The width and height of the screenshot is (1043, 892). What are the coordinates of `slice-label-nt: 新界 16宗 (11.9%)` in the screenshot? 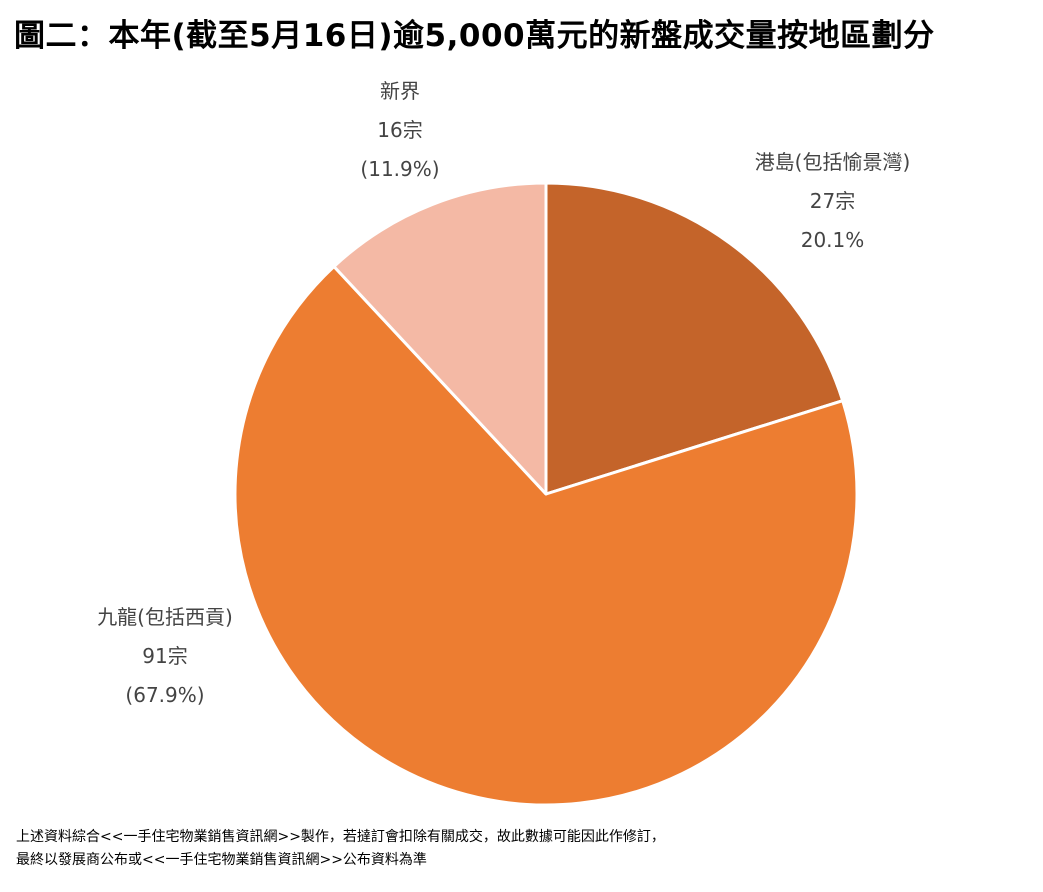 It's located at (400, 130).